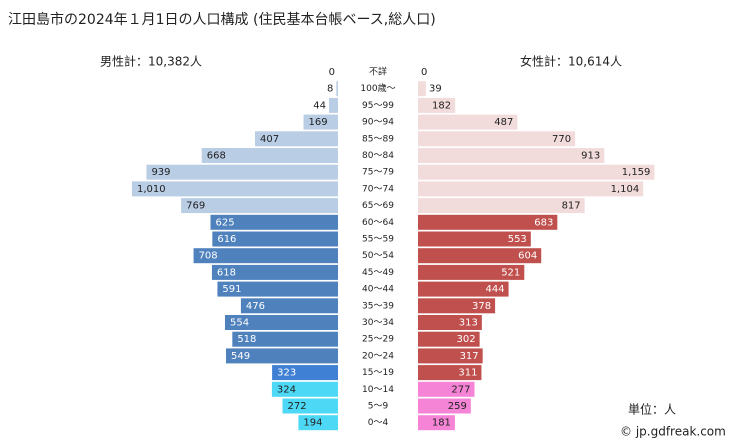  Describe the element at coordinates (378, 106) in the screenshot. I see `category-label: 95～99` at that location.